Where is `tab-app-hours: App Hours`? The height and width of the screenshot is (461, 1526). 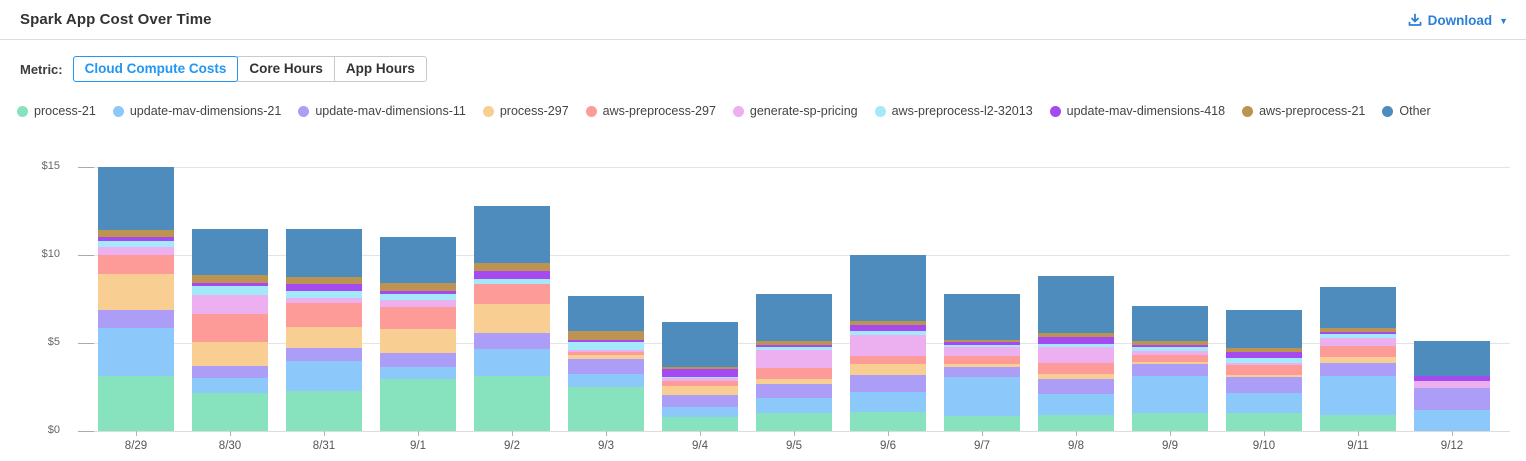 tab-app-hours: App Hours is located at coordinates (380, 69).